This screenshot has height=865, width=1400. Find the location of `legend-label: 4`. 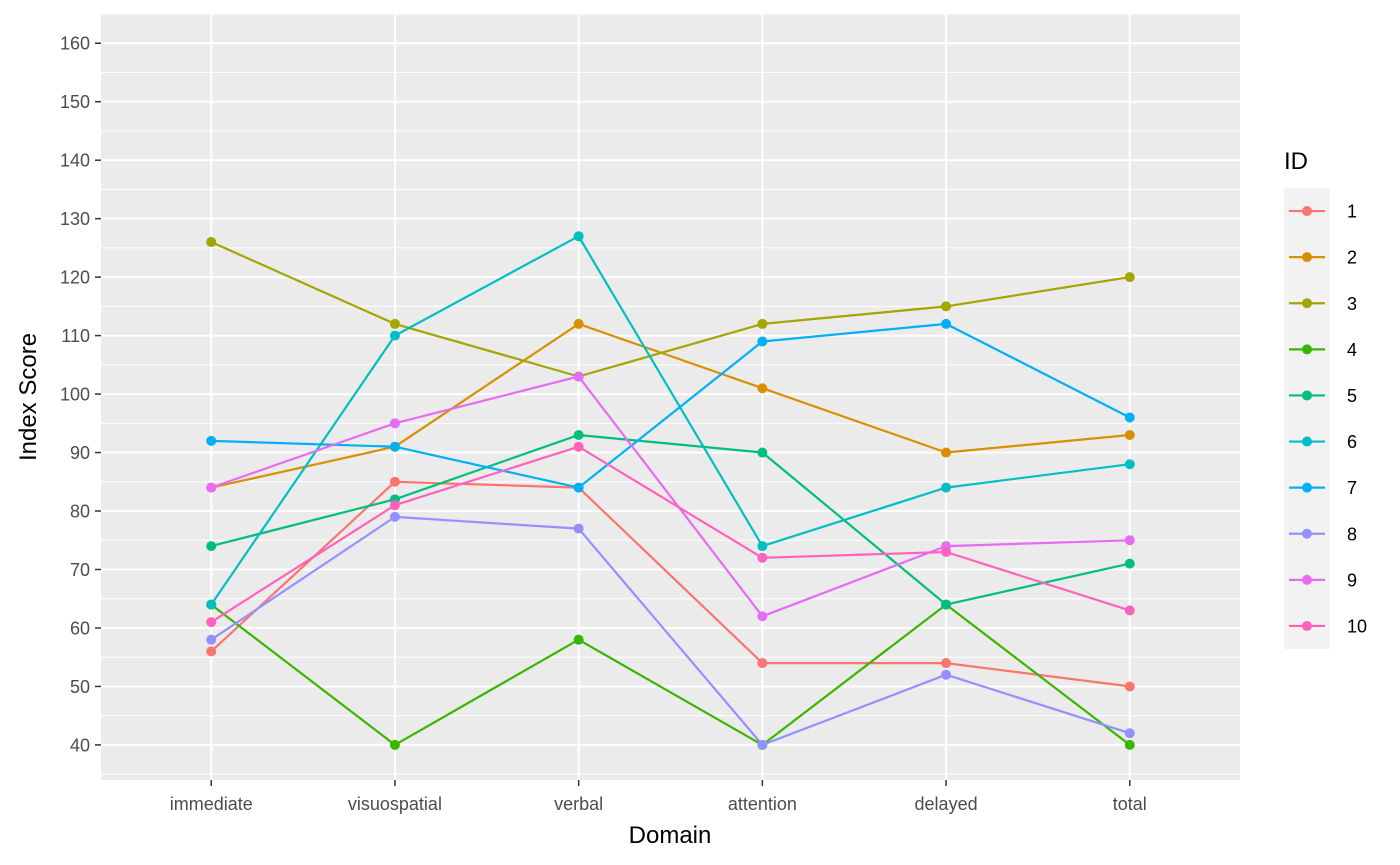

legend-label: 4 is located at coordinates (1352, 350).